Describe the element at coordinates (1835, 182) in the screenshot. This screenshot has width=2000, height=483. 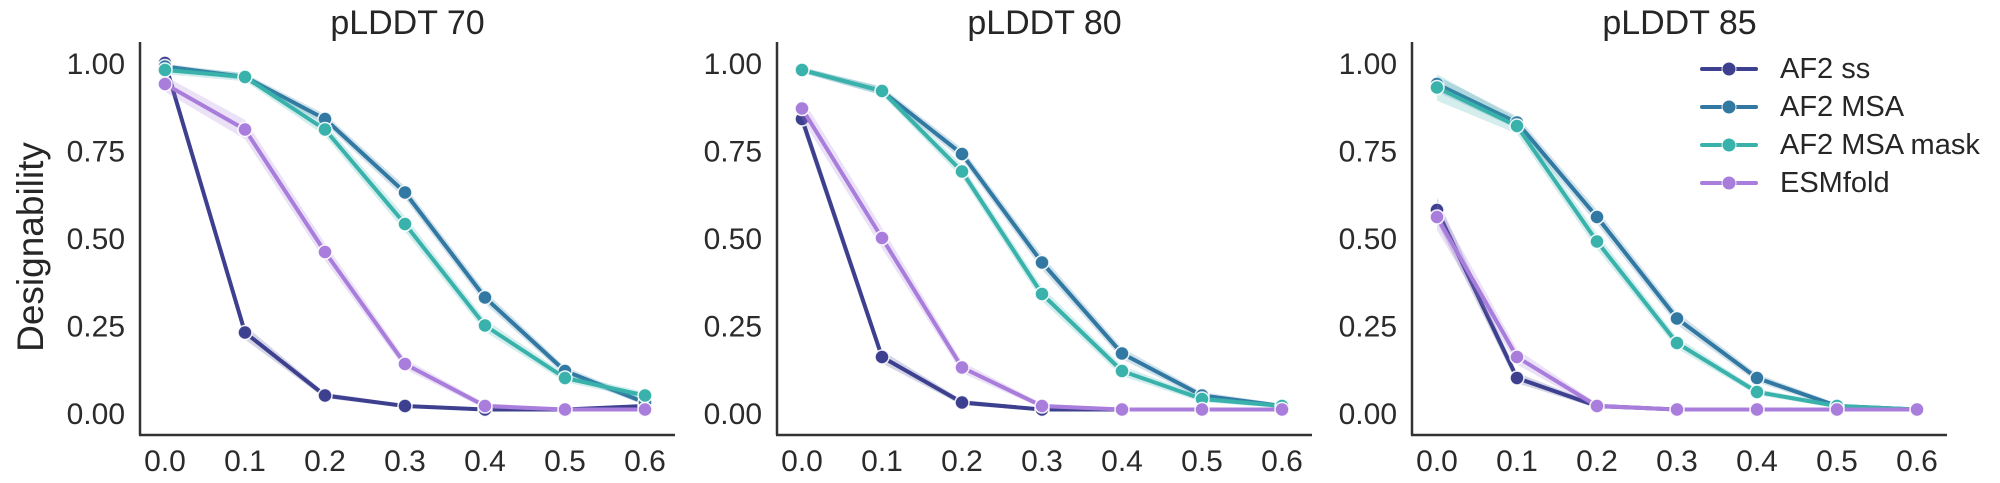
I see `legend-label-esmfold: ESMfold` at that location.